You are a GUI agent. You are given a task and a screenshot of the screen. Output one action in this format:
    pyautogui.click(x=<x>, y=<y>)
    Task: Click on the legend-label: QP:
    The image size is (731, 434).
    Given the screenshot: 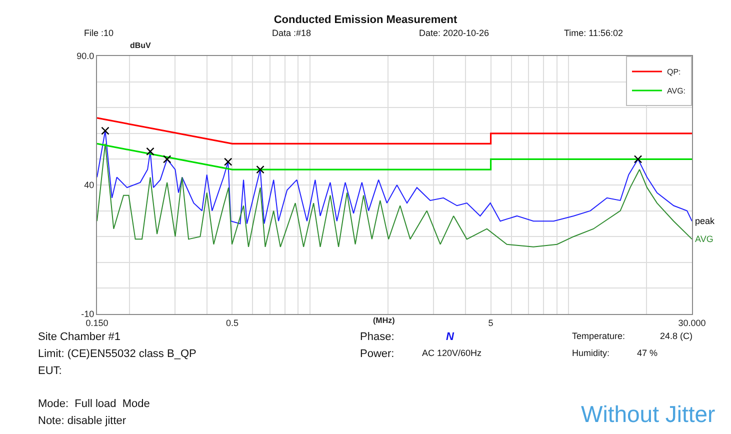 What is the action you would take?
    pyautogui.click(x=674, y=72)
    